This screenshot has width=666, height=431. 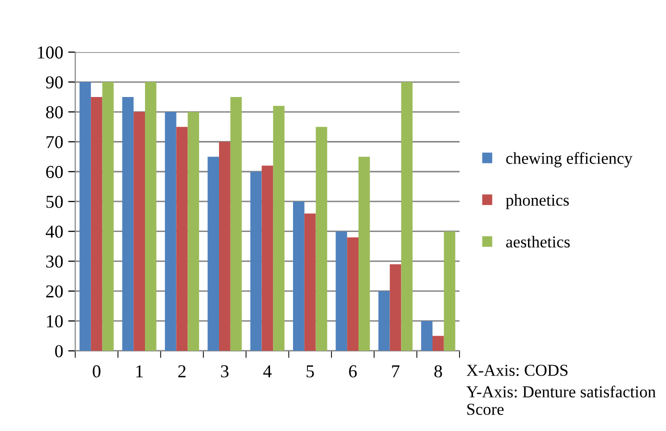 What do you see at coordinates (538, 242) in the screenshot?
I see `legend-label: aesthetics` at bounding box center [538, 242].